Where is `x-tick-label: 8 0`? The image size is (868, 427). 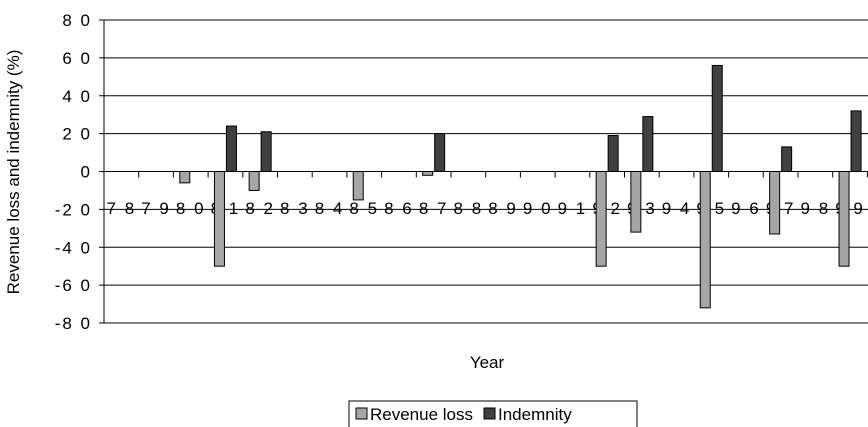 x-tick-label: 8 0 is located at coordinates (191, 208).